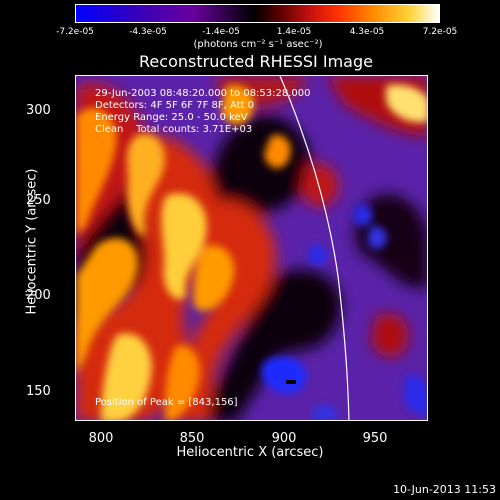  I want to click on plot-title: Reconstructed RHESSI Image, so click(256, 61).